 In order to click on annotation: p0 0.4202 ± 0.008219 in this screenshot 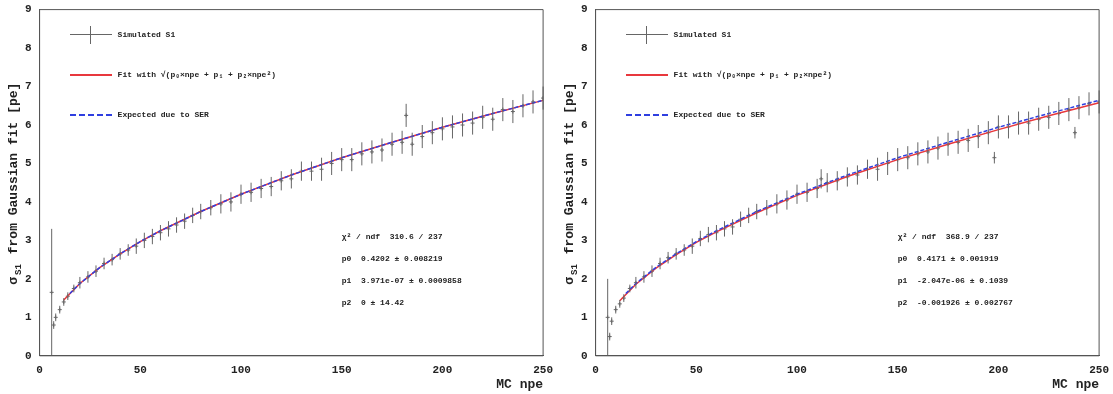, I will do `click(392, 258)`.